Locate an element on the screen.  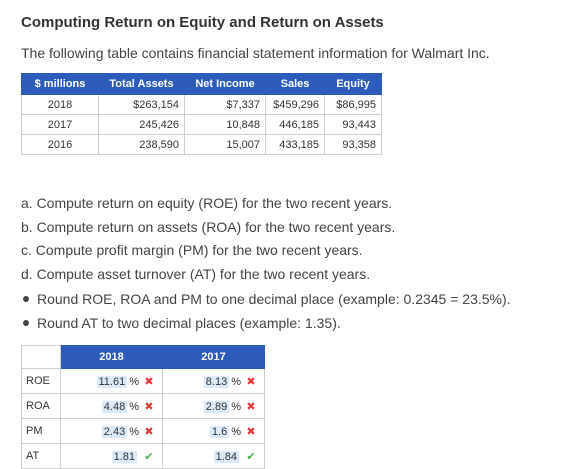
answer-input-at-2018: 1.81 ✔ is located at coordinates (111, 456).